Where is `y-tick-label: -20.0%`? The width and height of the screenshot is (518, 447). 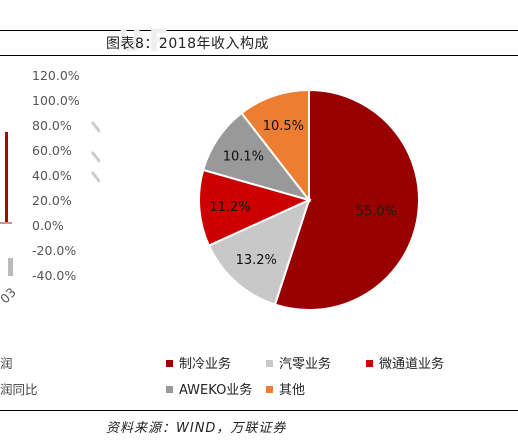 y-tick-label: -20.0% is located at coordinates (54, 250).